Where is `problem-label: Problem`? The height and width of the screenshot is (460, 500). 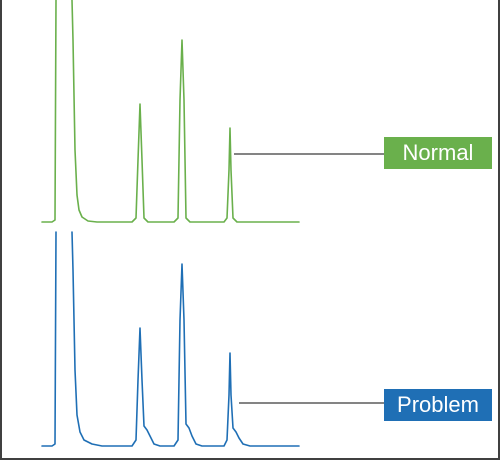
problem-label: Problem is located at coordinates (438, 405).